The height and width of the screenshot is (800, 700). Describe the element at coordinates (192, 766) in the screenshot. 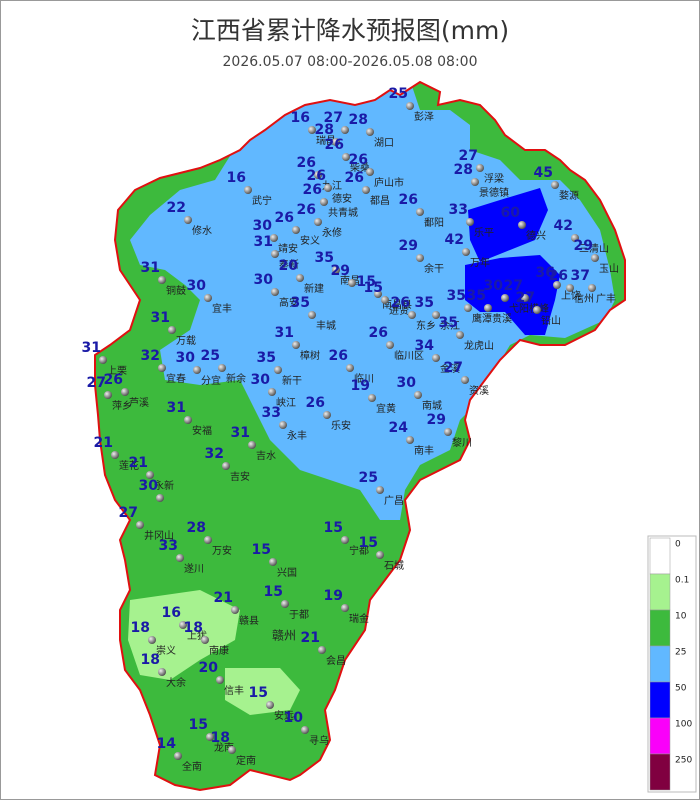

I see `station-name: 全南` at that location.